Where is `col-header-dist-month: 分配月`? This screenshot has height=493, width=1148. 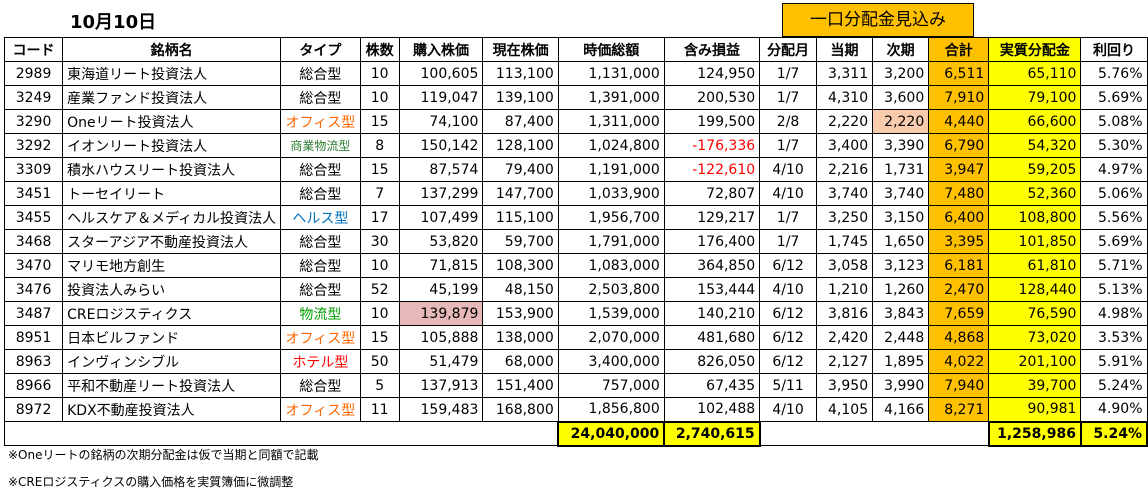
col-header-dist-month: 分配月 is located at coordinates (788, 49).